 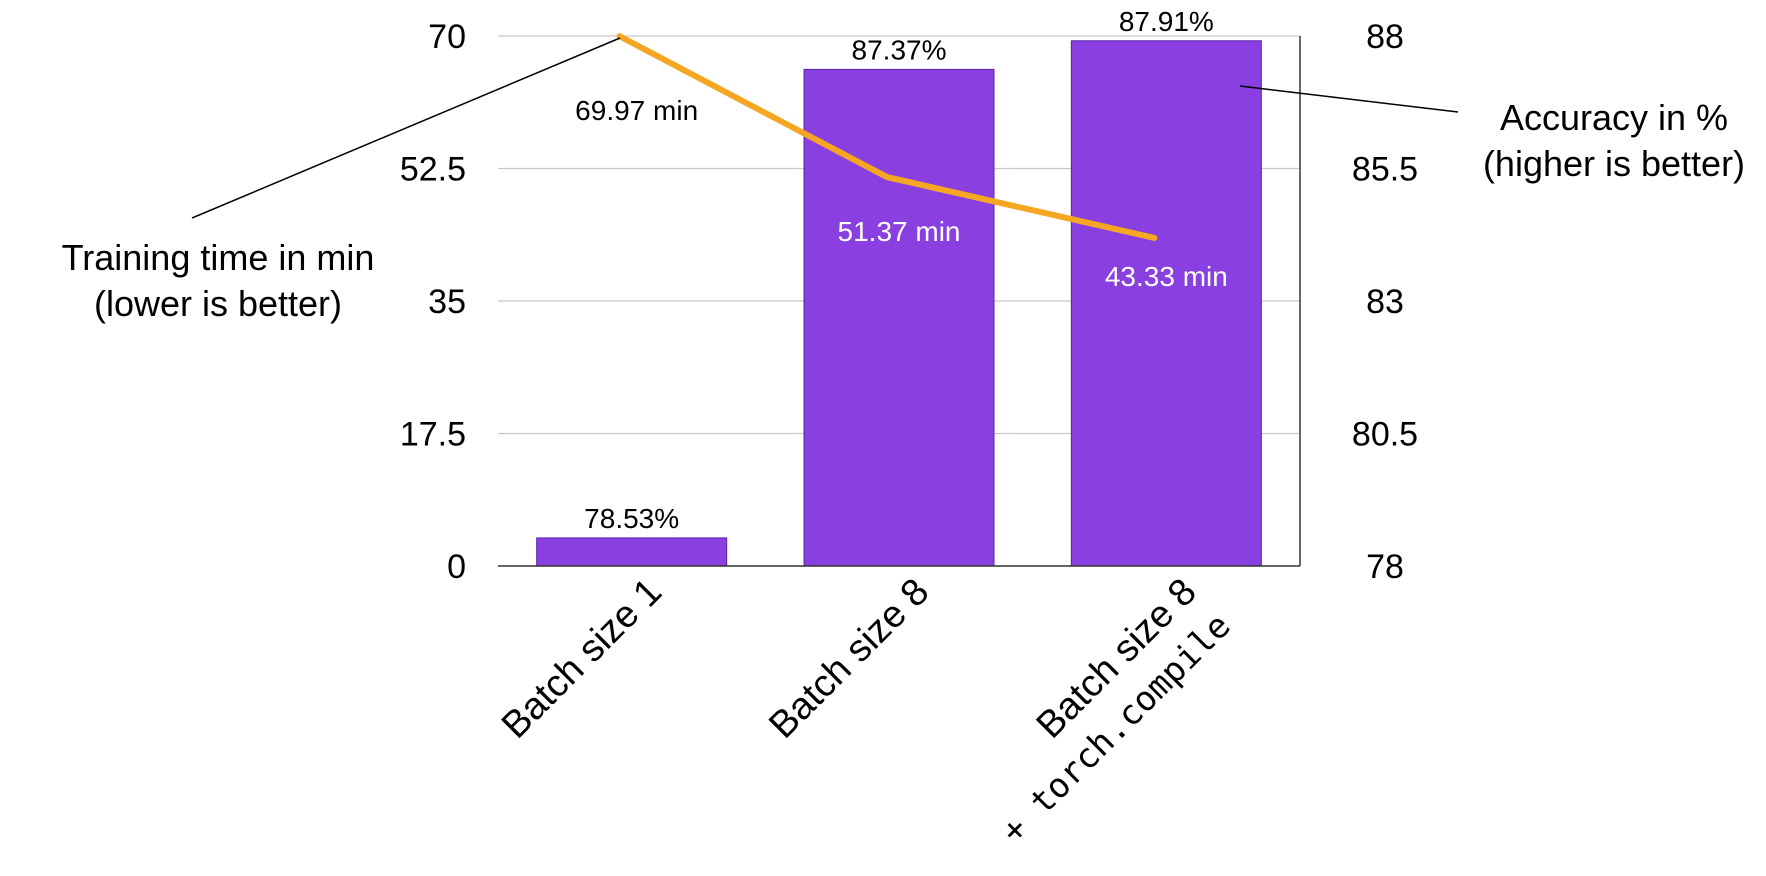 What do you see at coordinates (1385, 302) in the screenshot?
I see `right-tick-label: 83` at bounding box center [1385, 302].